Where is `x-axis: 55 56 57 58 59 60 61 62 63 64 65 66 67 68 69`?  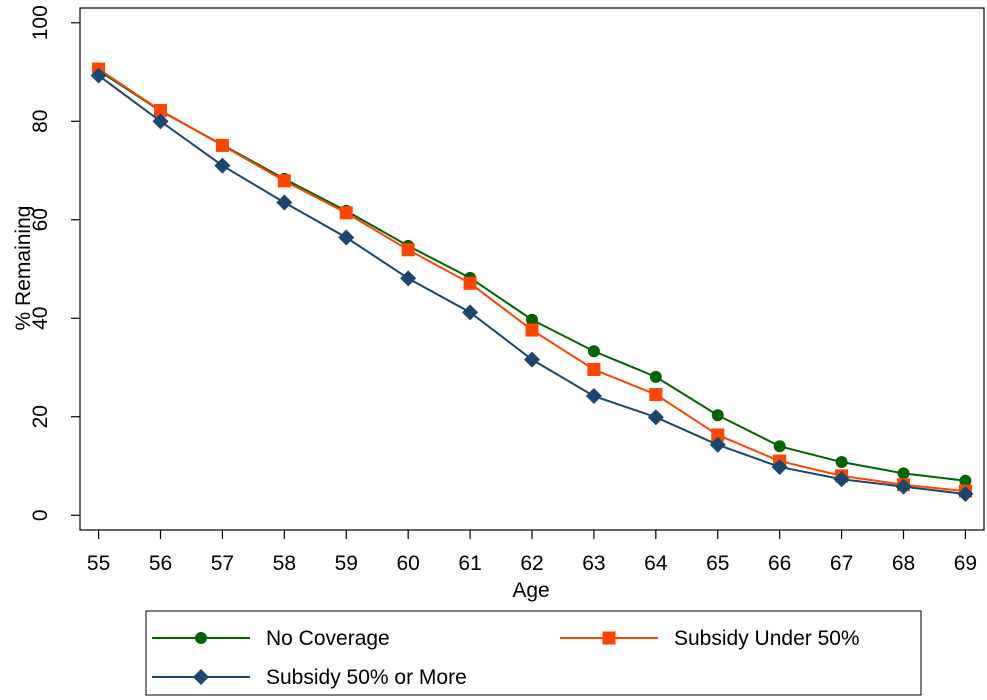
x-axis: 55 56 57 58 59 60 61 62 63 64 65 66 67 68 69 is located at coordinates (532, 552).